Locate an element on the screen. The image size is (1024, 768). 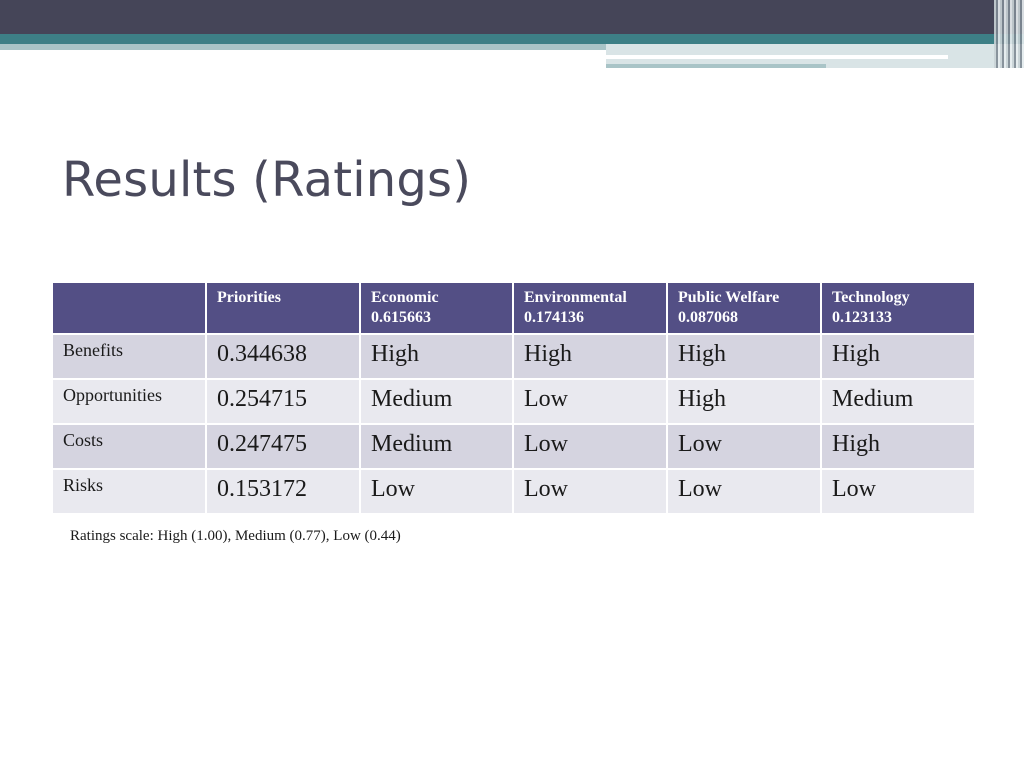
row-label: Costs is located at coordinates (129, 446).